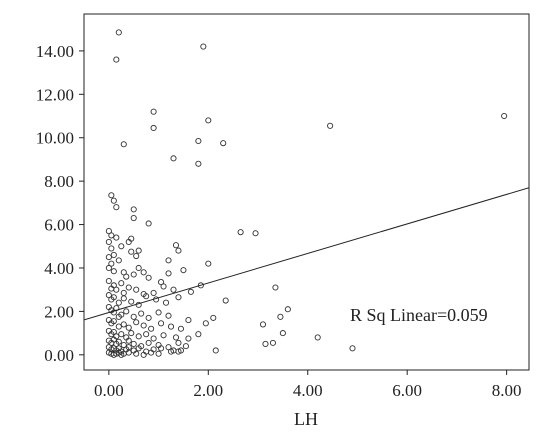  What do you see at coordinates (308, 390) in the screenshot?
I see `x-tick-label: 4.00` at bounding box center [308, 390].